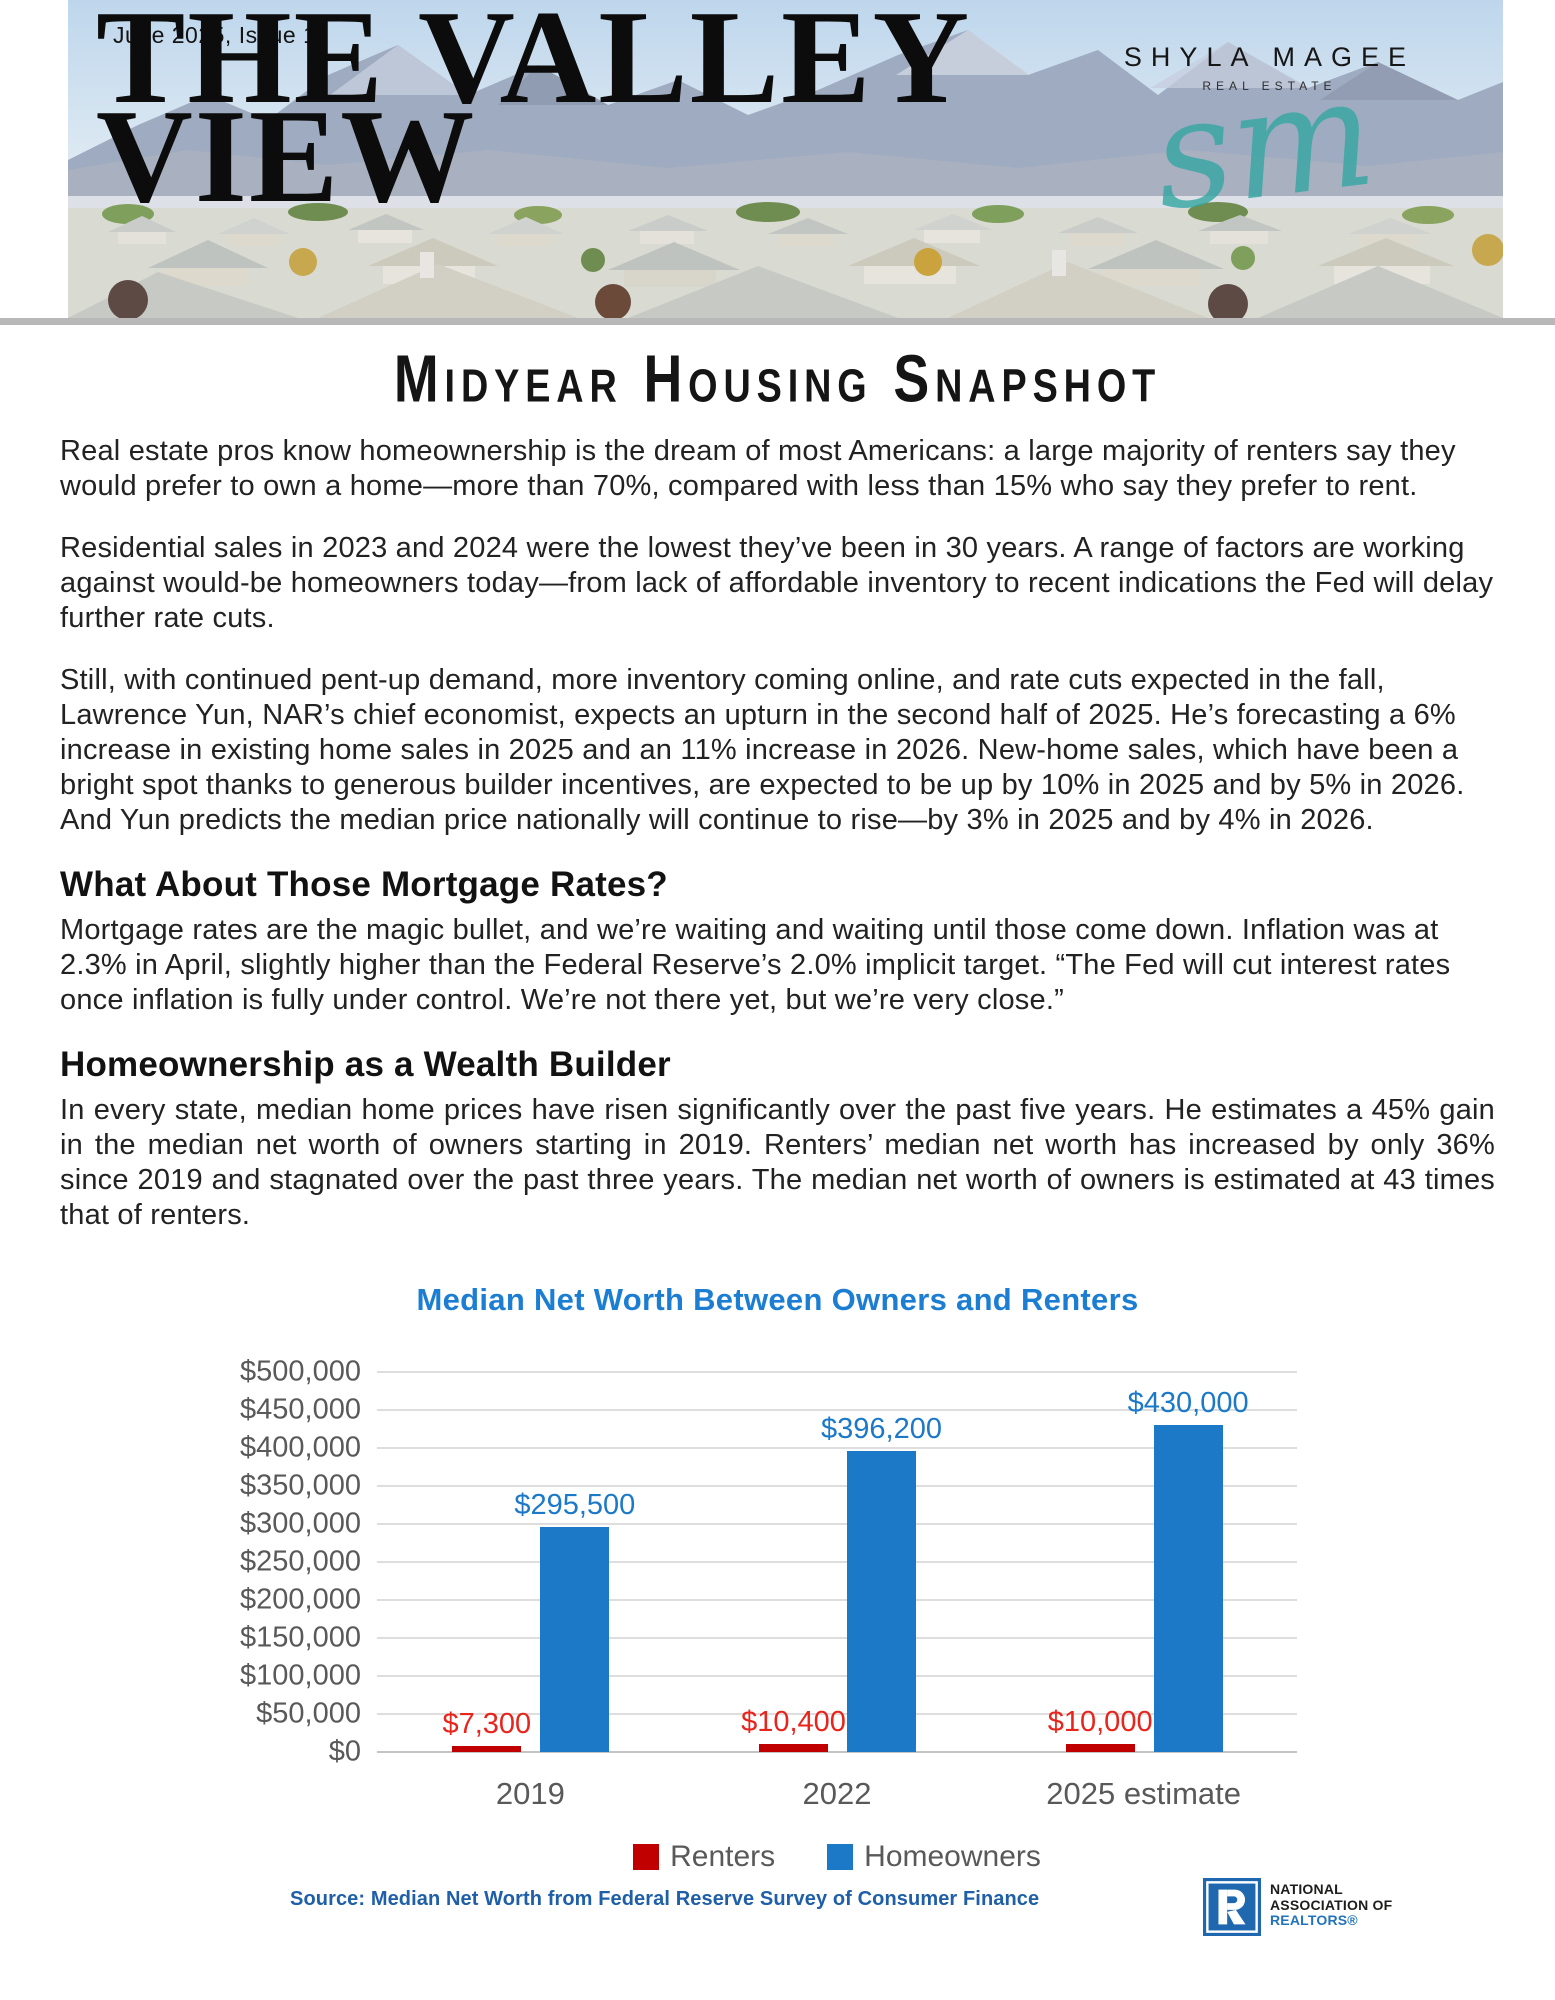 The height and width of the screenshot is (2000, 1555). I want to click on nar-logo-text: NATIONAL ASSOCIATION OF REALTORS®, so click(1331, 1903).